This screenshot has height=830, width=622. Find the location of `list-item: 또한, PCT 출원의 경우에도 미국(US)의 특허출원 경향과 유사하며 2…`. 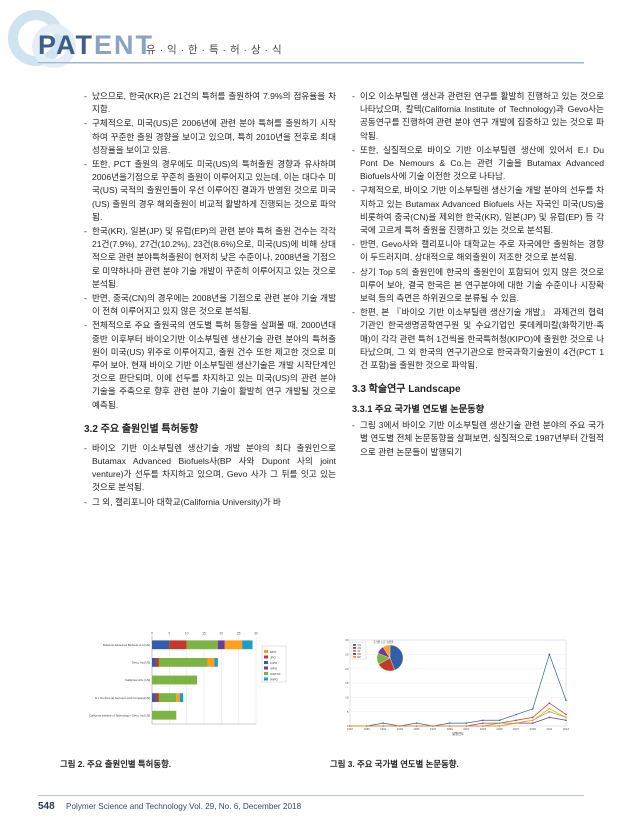

list-item: 또한, PCT 출원의 경우에도 미국(US)의 특허출원 경향과 유사하며 2… is located at coordinates (210, 191).